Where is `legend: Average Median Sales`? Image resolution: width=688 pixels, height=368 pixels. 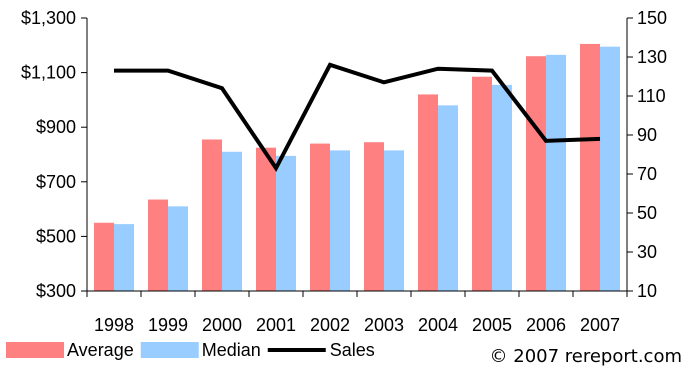
legend: Average Median Sales is located at coordinates (190, 350).